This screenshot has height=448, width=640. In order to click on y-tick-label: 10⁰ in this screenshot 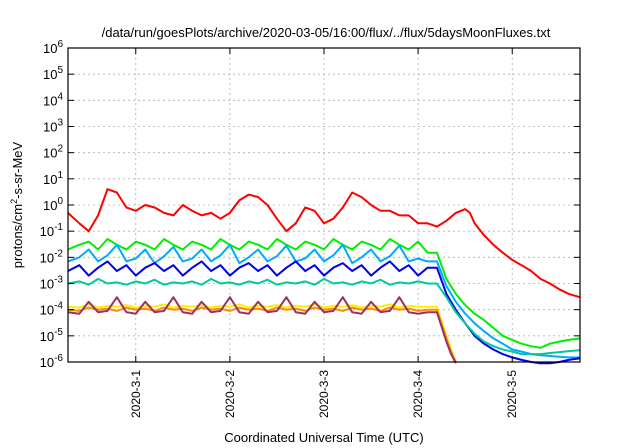, I will do `click(53, 204)`.